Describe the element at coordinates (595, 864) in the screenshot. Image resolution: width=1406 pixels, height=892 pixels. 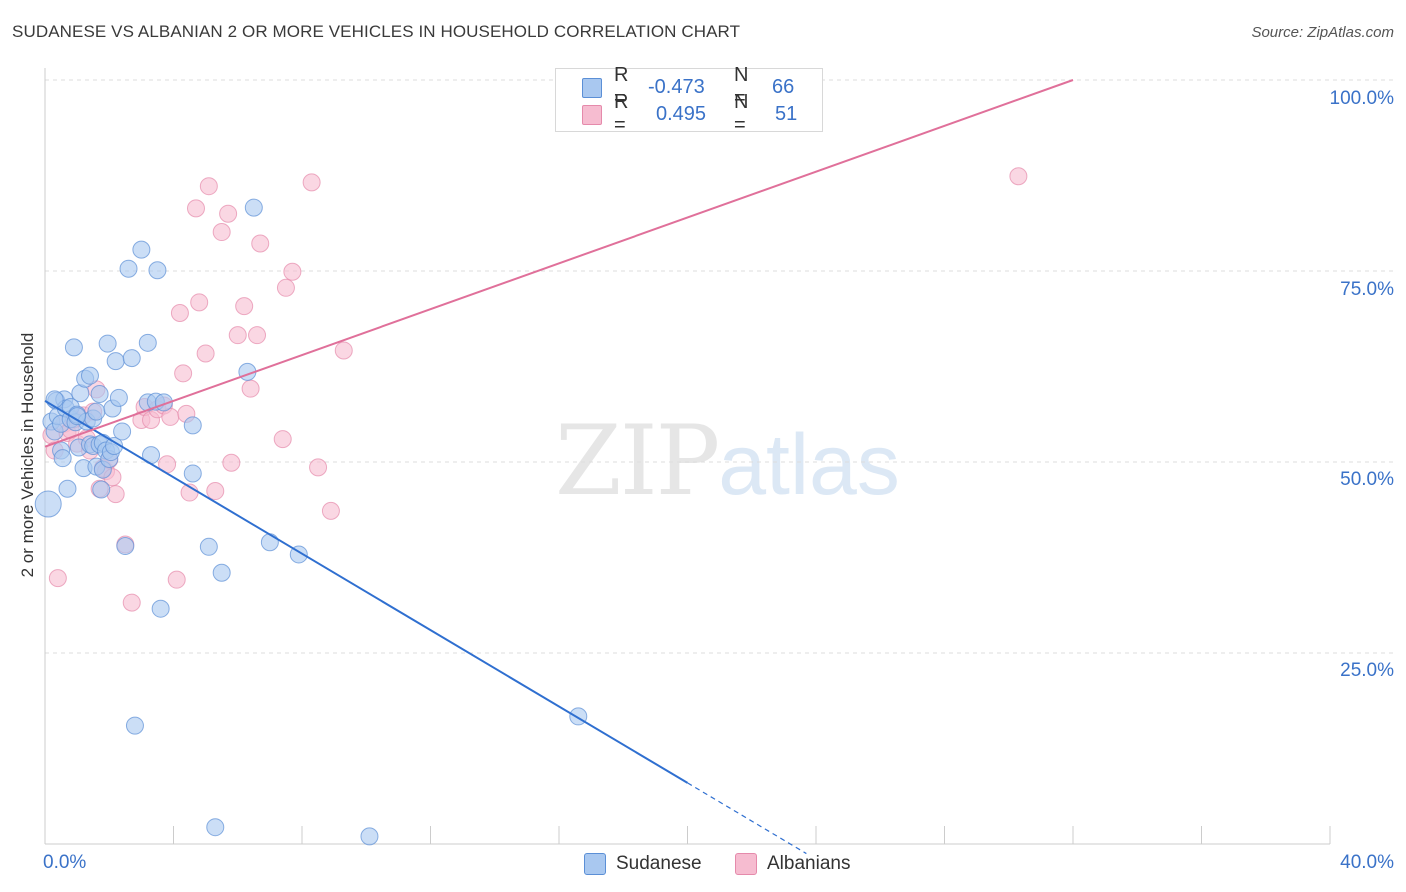
I see `bottom-legend-swatch-sudanese` at that location.